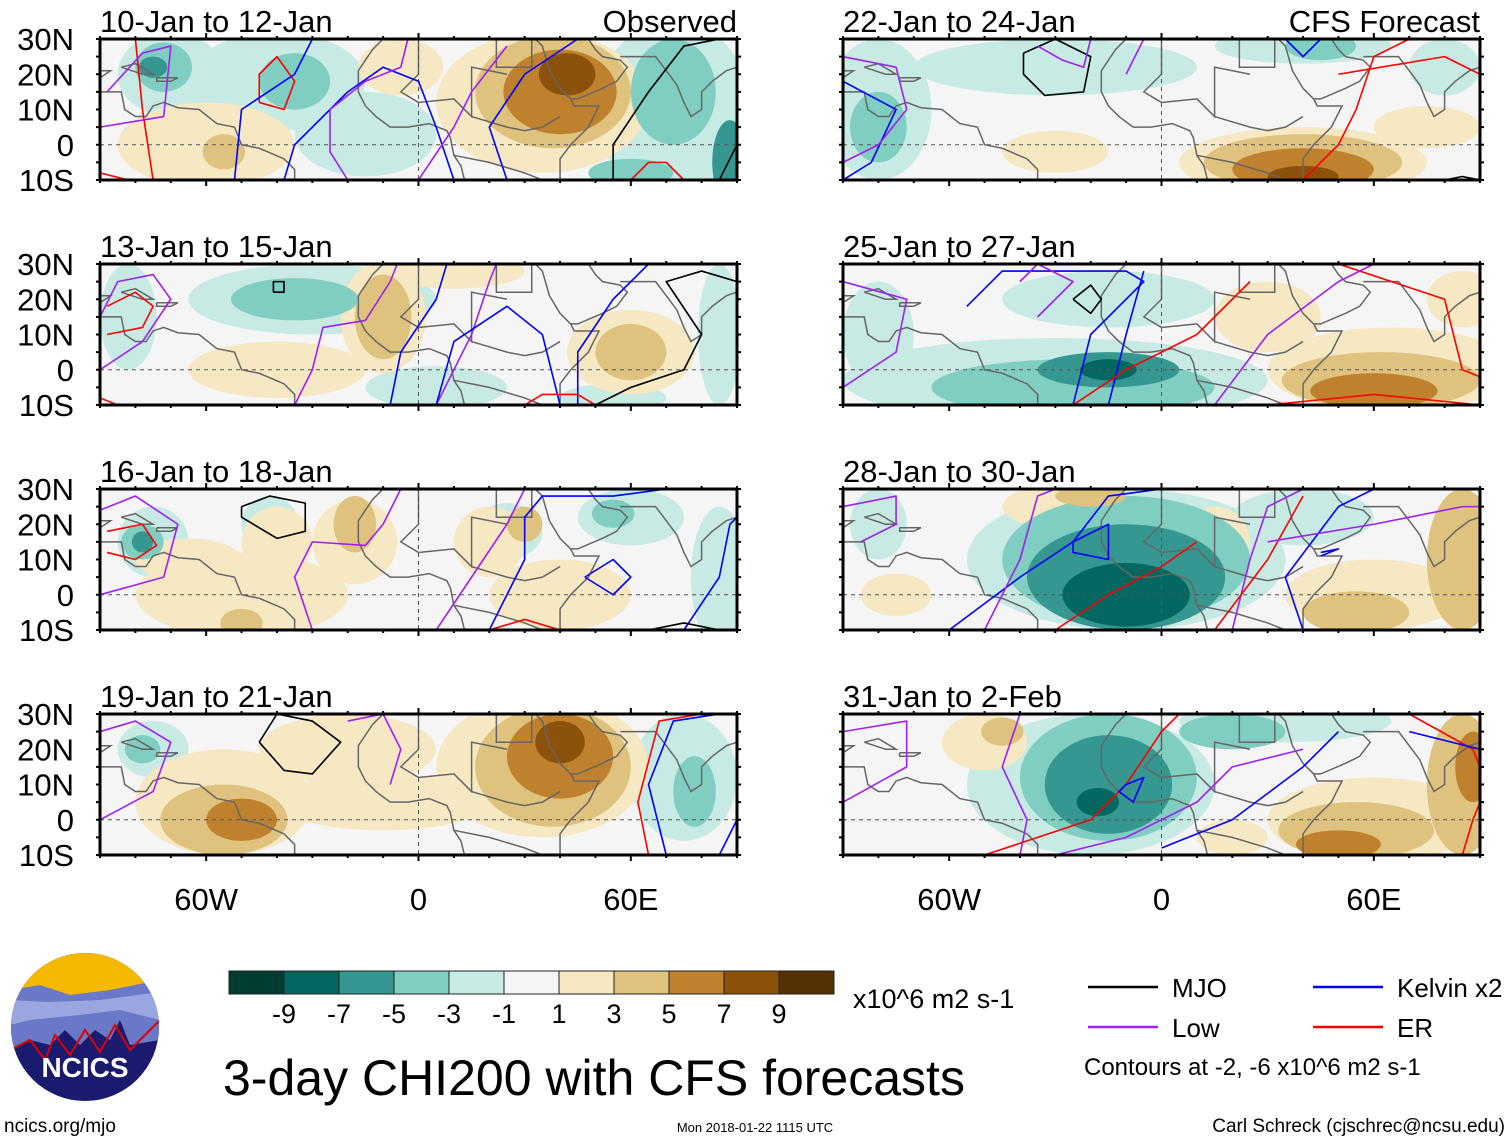 Image resolution: width=1510 pixels, height=1142 pixels. I want to click on colorbar-label: -1, so click(504, 1014).